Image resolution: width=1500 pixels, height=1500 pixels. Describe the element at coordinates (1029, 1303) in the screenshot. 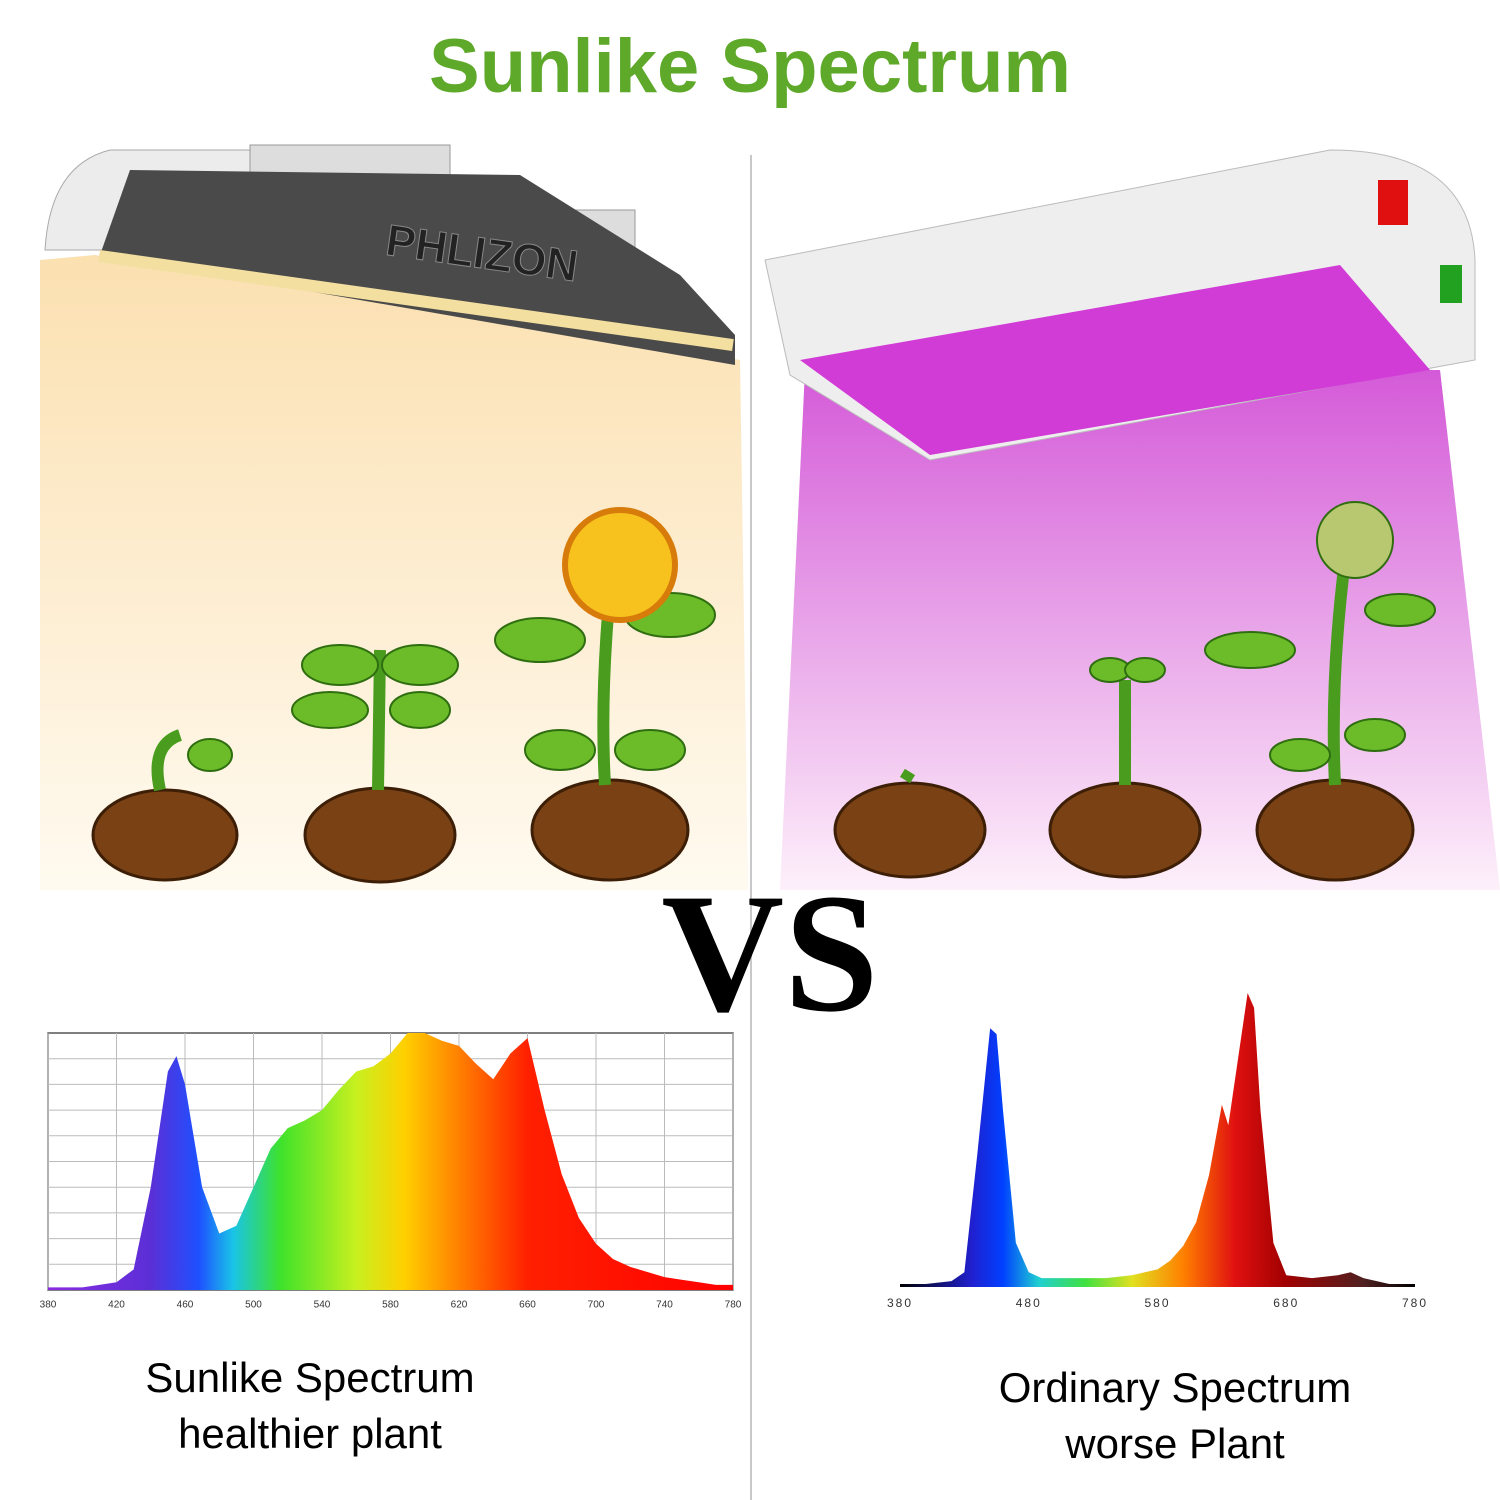

I see `x-tick-label: 480` at that location.